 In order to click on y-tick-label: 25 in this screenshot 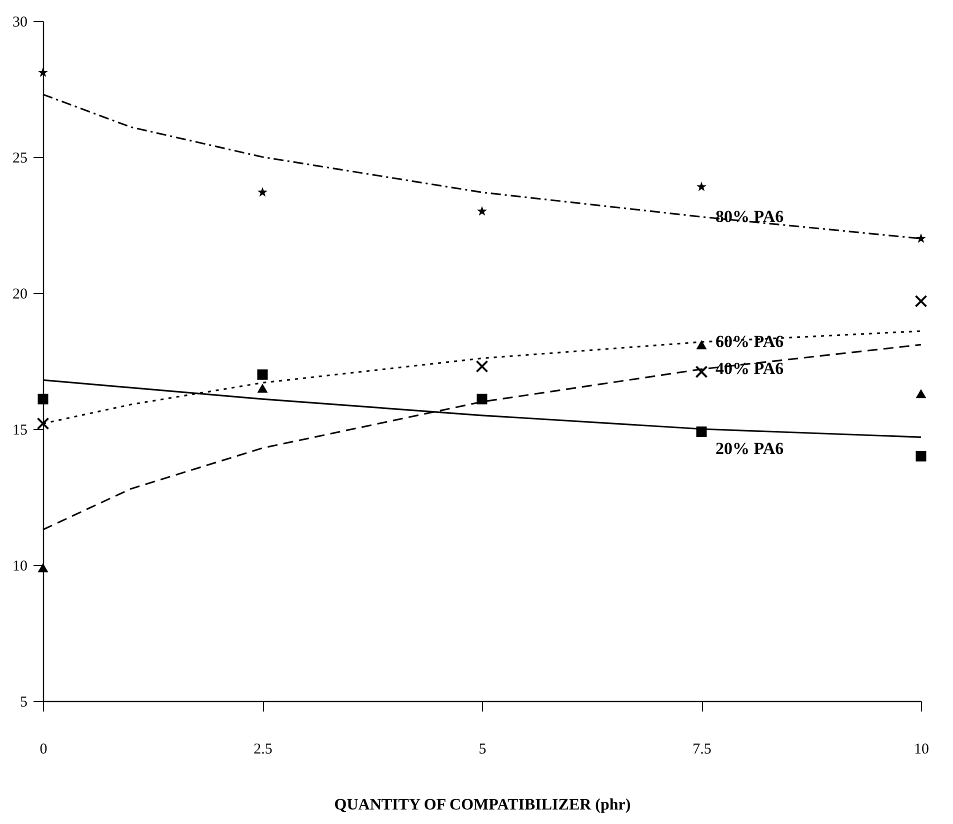, I will do `click(20, 158)`.